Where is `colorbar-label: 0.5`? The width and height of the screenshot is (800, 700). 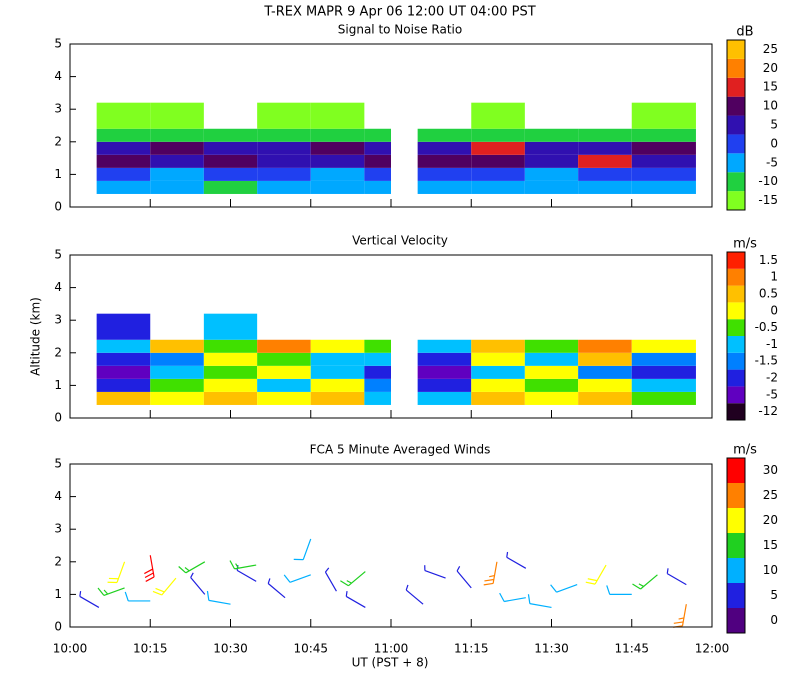
colorbar-label: 0.5 is located at coordinates (768, 294).